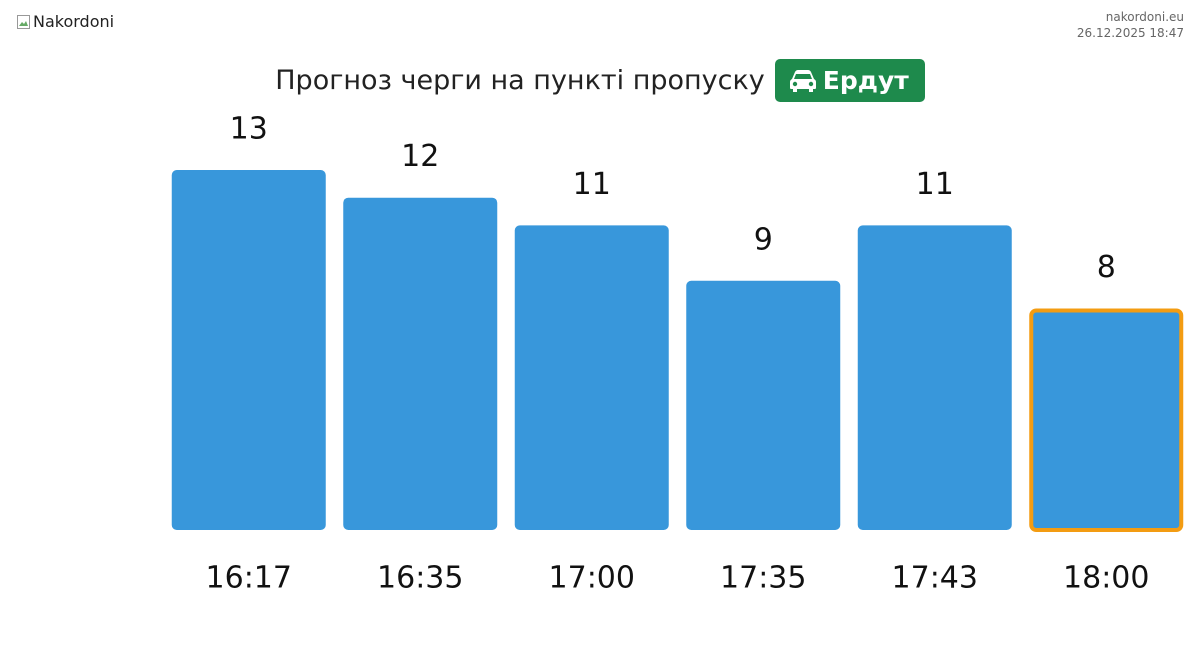 This screenshot has width=1200, height=651. What do you see at coordinates (802, 80) in the screenshot?
I see `car-icon` at bounding box center [802, 80].